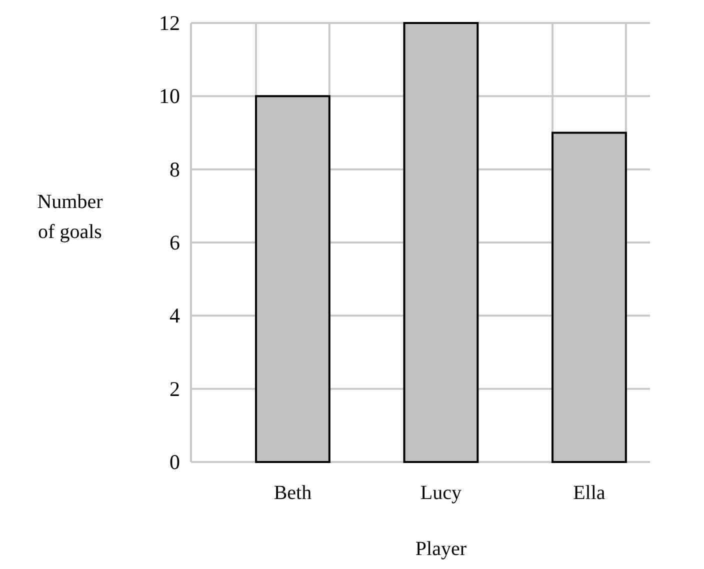 The width and height of the screenshot is (704, 569). What do you see at coordinates (175, 316) in the screenshot?
I see `y-tick-label: 4` at bounding box center [175, 316].